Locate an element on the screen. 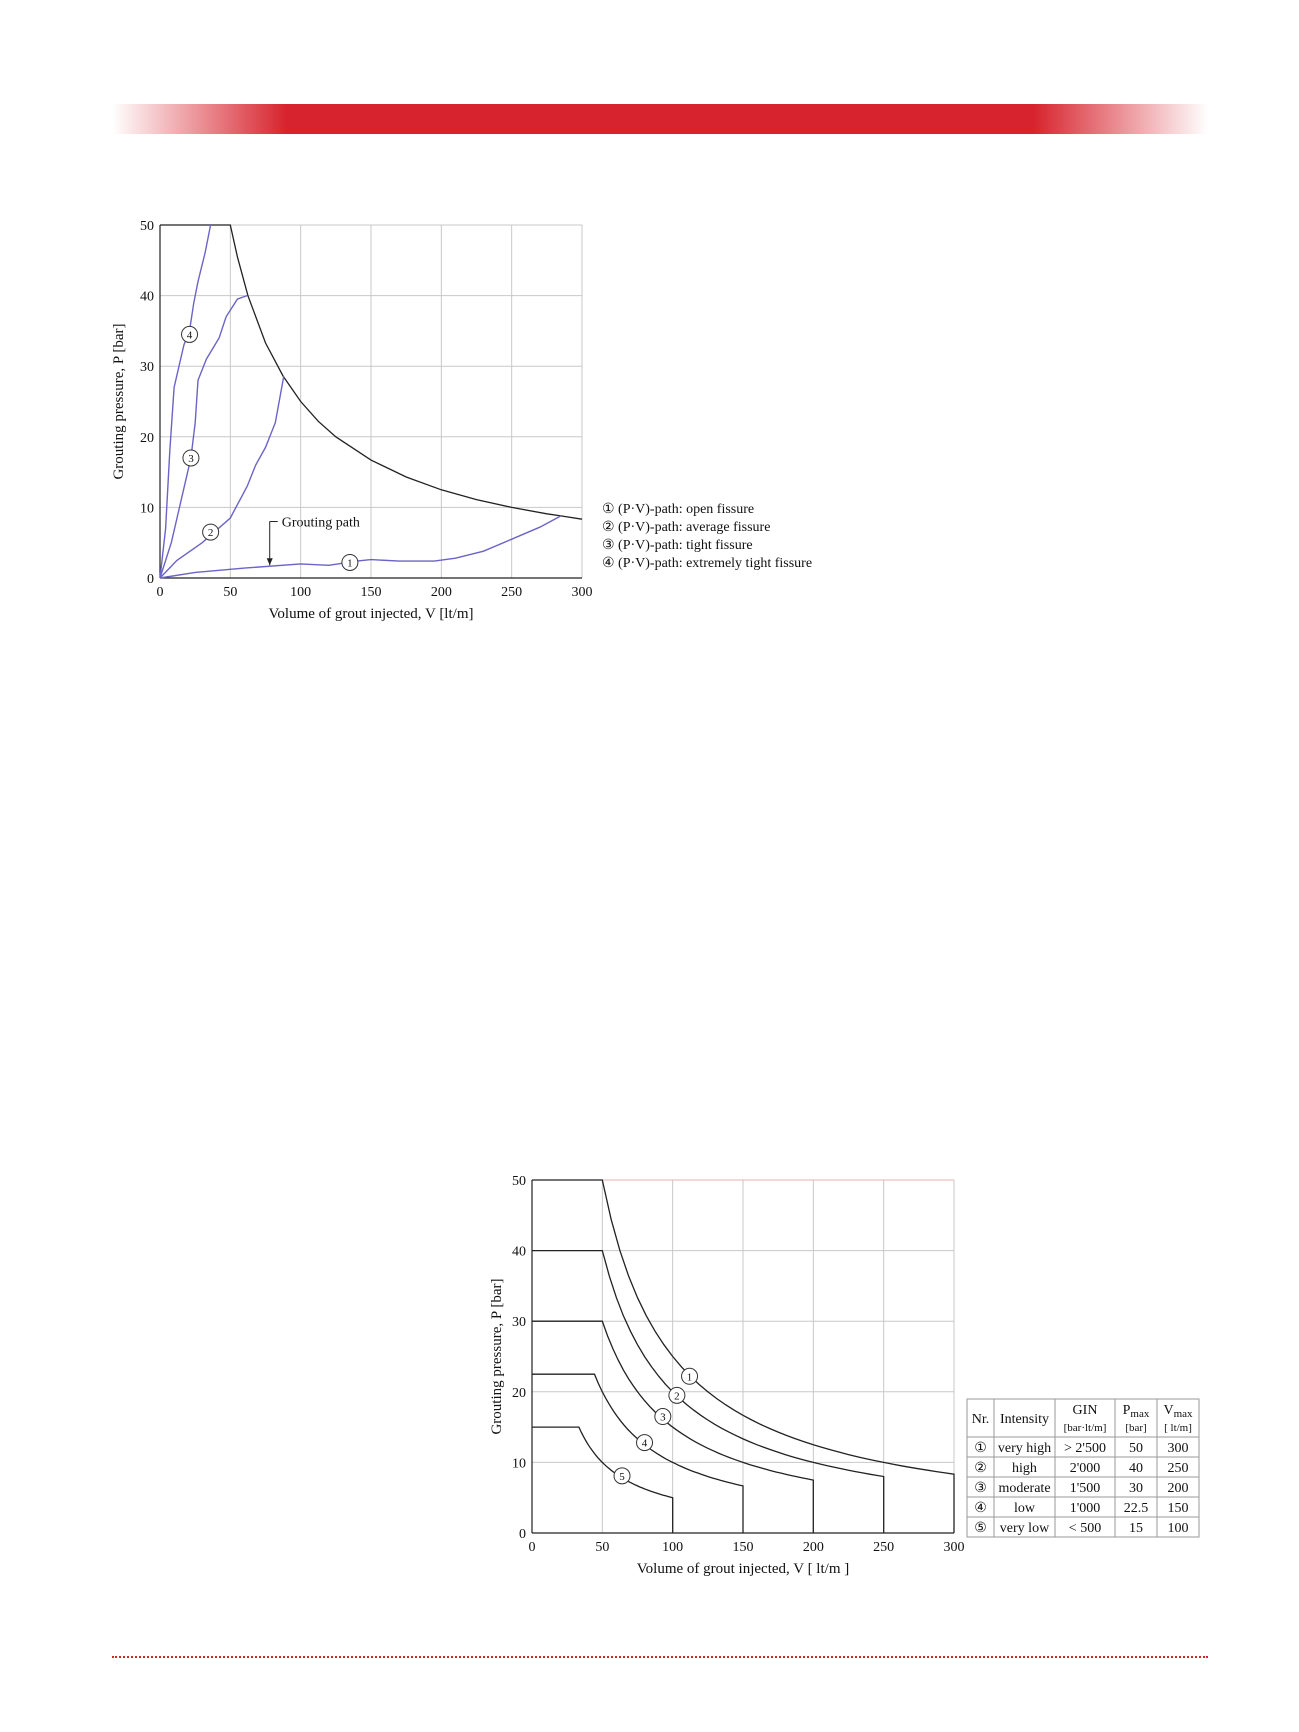 The width and height of the screenshot is (1299, 1732). table-header-unit-4: [ lt/m] is located at coordinates (1178, 1428).